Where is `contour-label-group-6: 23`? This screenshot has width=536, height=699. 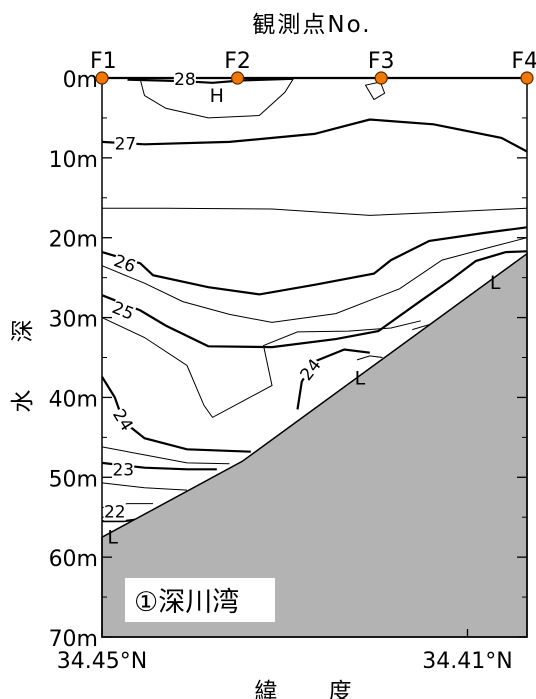
contour-label-group-6: 23 is located at coordinates (123, 470).